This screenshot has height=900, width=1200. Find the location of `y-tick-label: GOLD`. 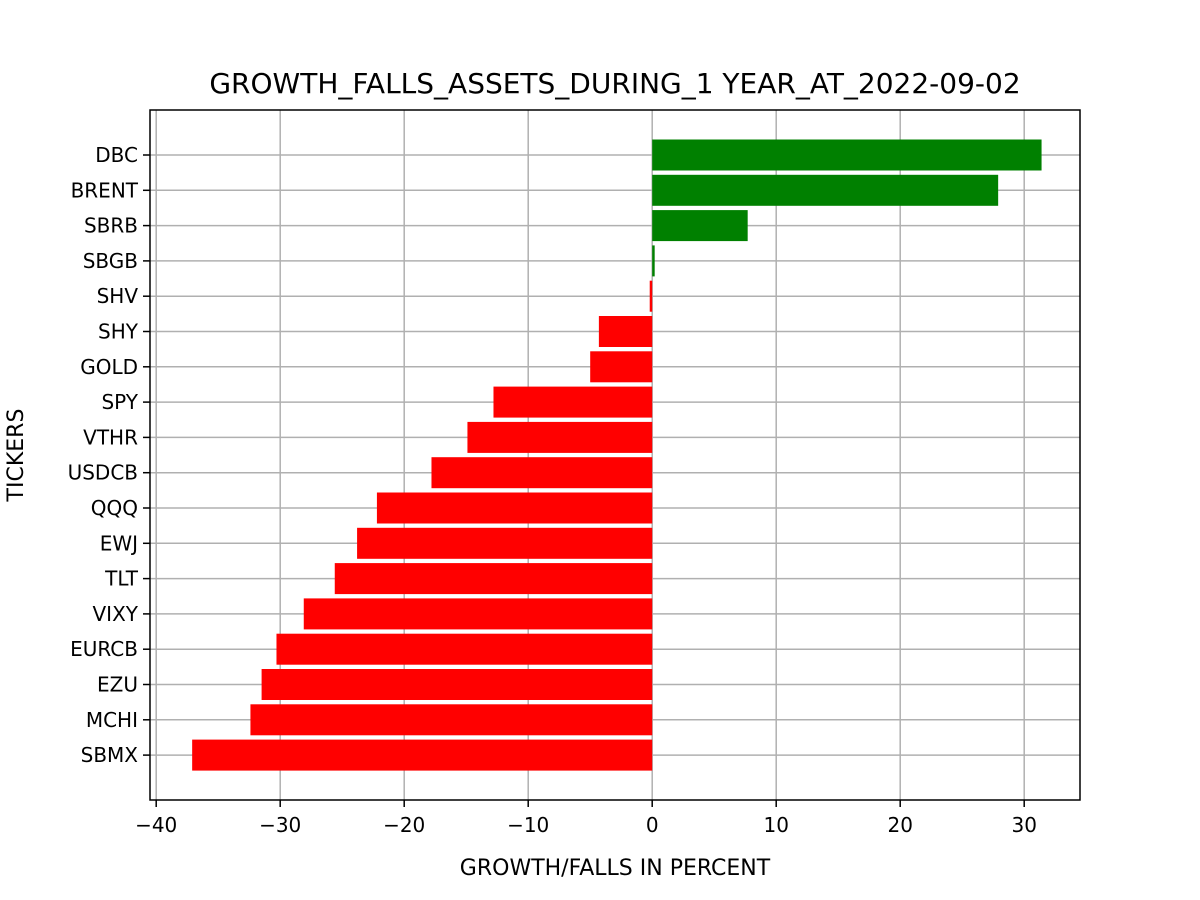

y-tick-label: GOLD is located at coordinates (109, 367).